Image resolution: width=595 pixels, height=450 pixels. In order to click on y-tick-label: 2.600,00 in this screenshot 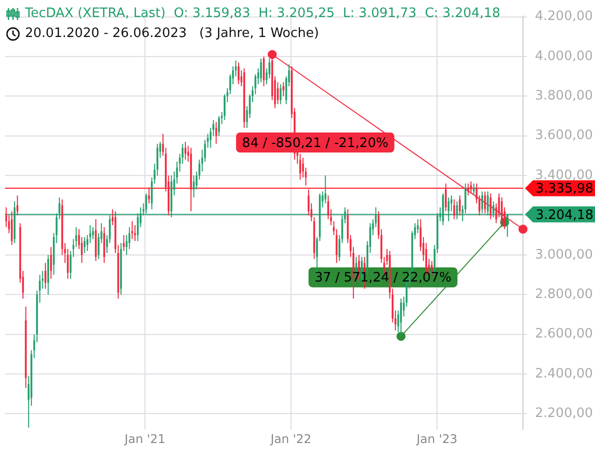, I will do `click(564, 334)`.